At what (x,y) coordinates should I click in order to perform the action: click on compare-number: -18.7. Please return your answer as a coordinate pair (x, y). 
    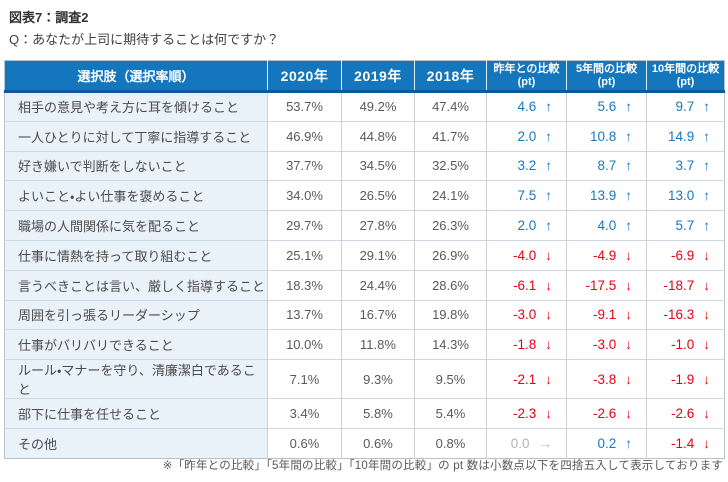
    Looking at the image, I should click on (679, 285).